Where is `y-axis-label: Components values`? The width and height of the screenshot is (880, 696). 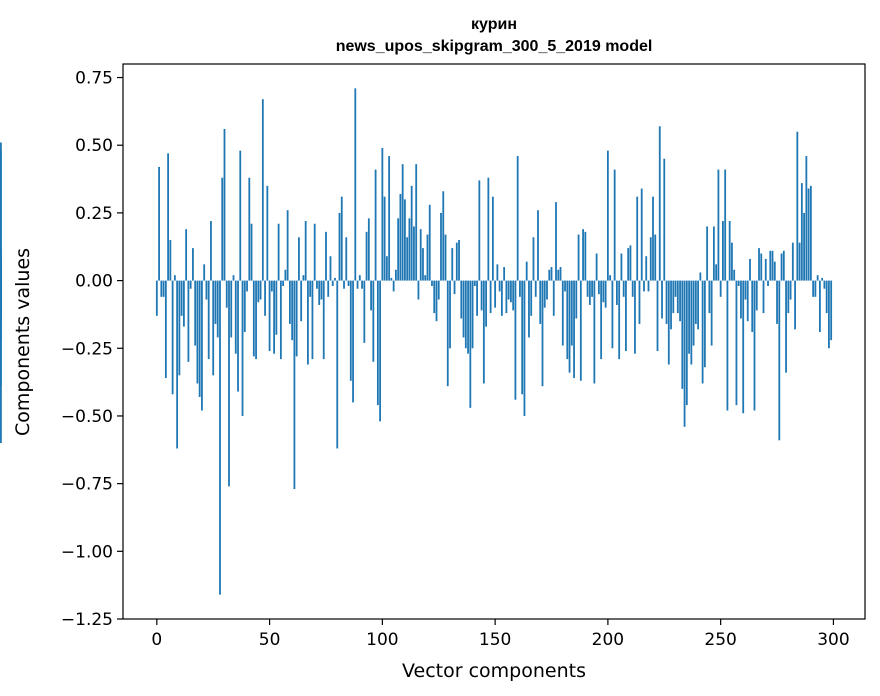
y-axis-label: Components values is located at coordinates (23, 342).